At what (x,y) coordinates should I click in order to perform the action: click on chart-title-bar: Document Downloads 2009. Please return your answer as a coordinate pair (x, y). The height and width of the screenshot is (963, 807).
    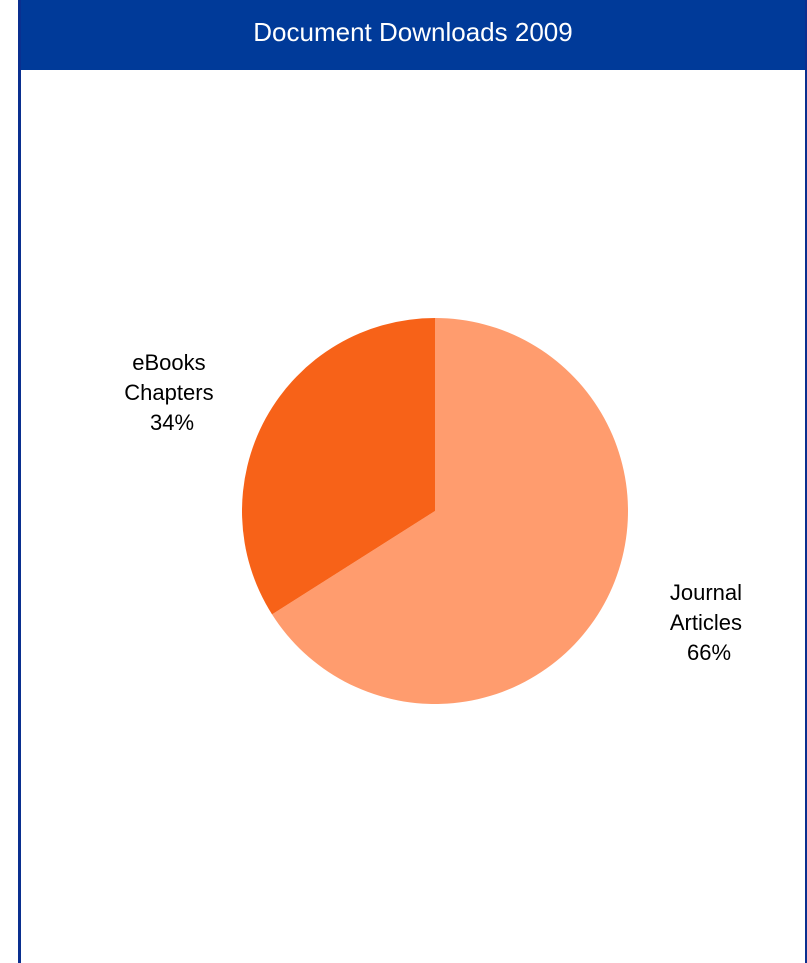
    Looking at the image, I should click on (413, 35).